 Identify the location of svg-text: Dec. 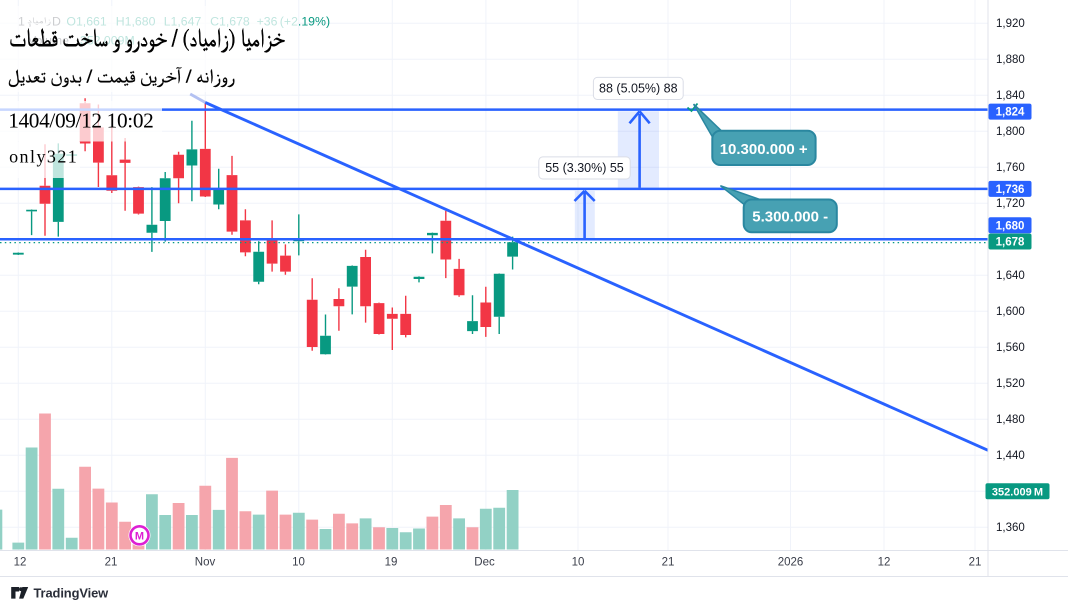
(484, 563).